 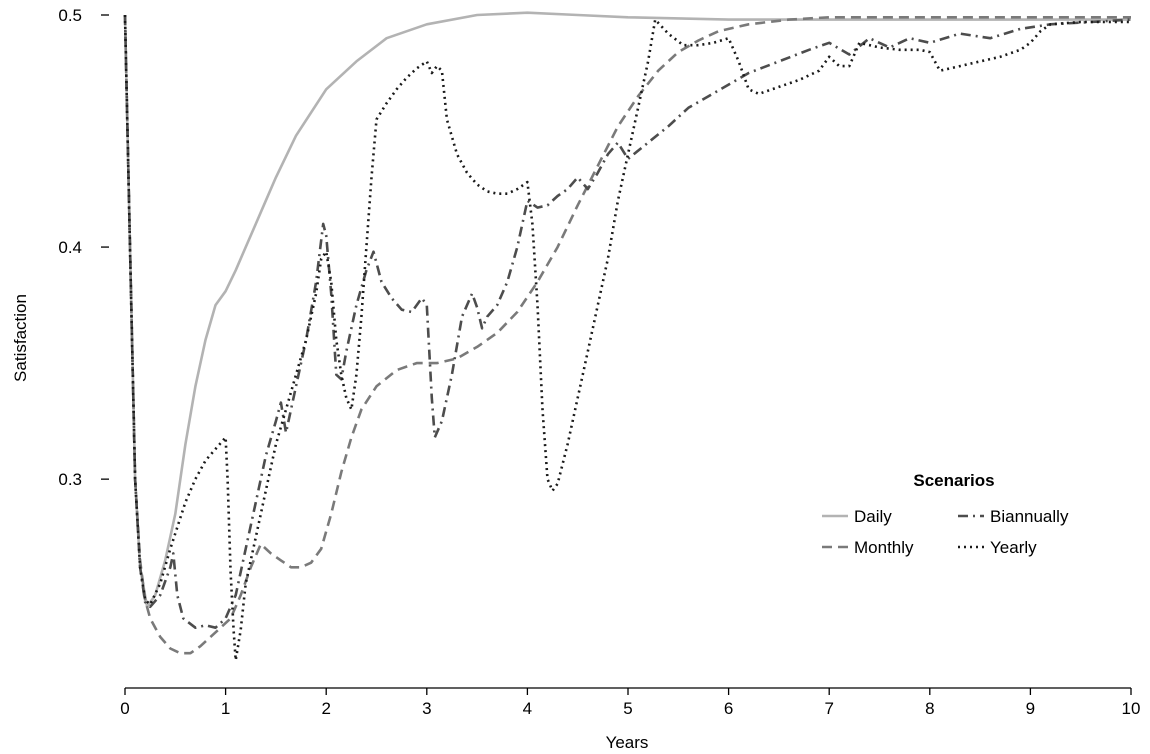 What do you see at coordinates (225, 708) in the screenshot?
I see `x-tick-label: 1` at bounding box center [225, 708].